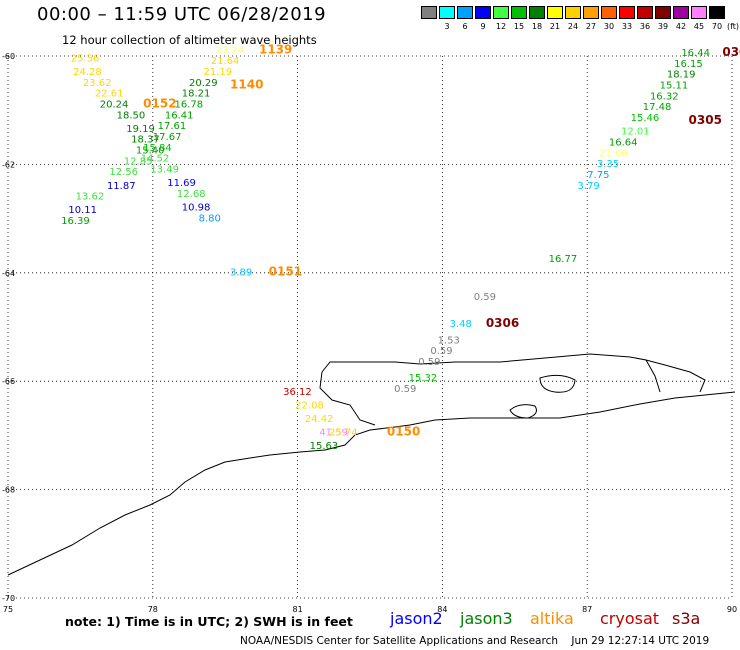 Image resolution: width=740 pixels, height=650 pixels. I want to click on wave-height-value: 17.67, so click(167, 137).